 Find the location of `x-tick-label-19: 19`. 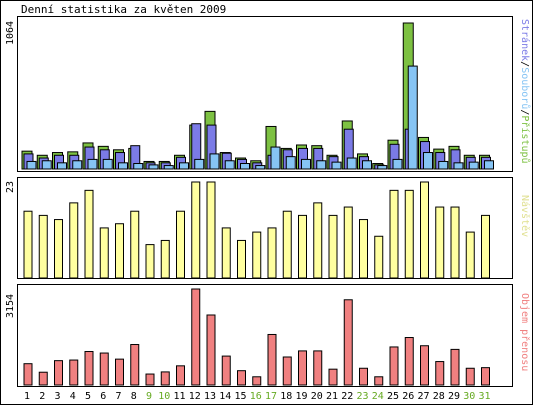

x-tick-label-19: 19 is located at coordinates (301, 396).